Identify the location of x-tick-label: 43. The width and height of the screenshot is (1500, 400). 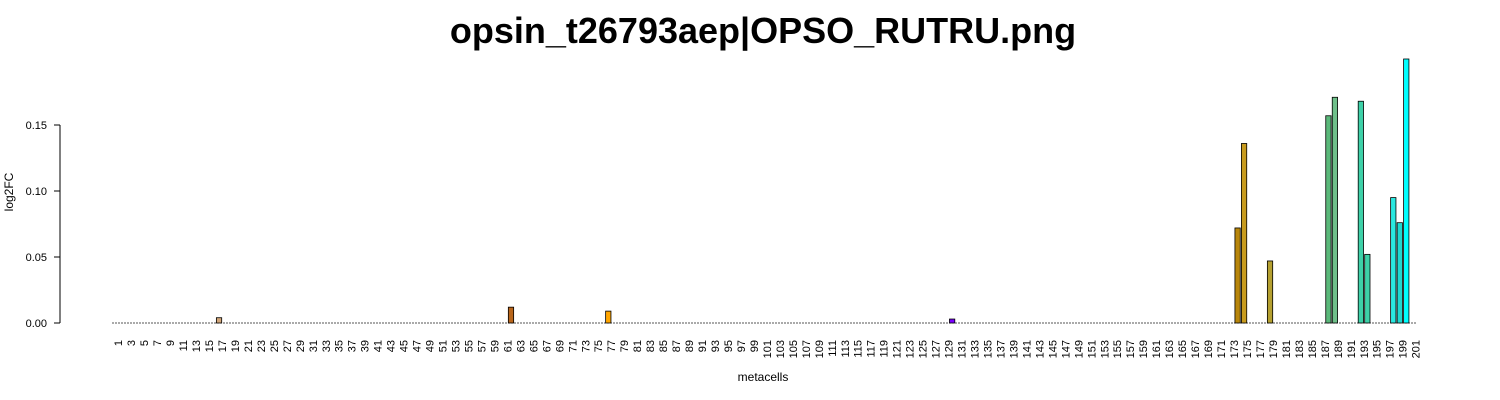
(392, 346).